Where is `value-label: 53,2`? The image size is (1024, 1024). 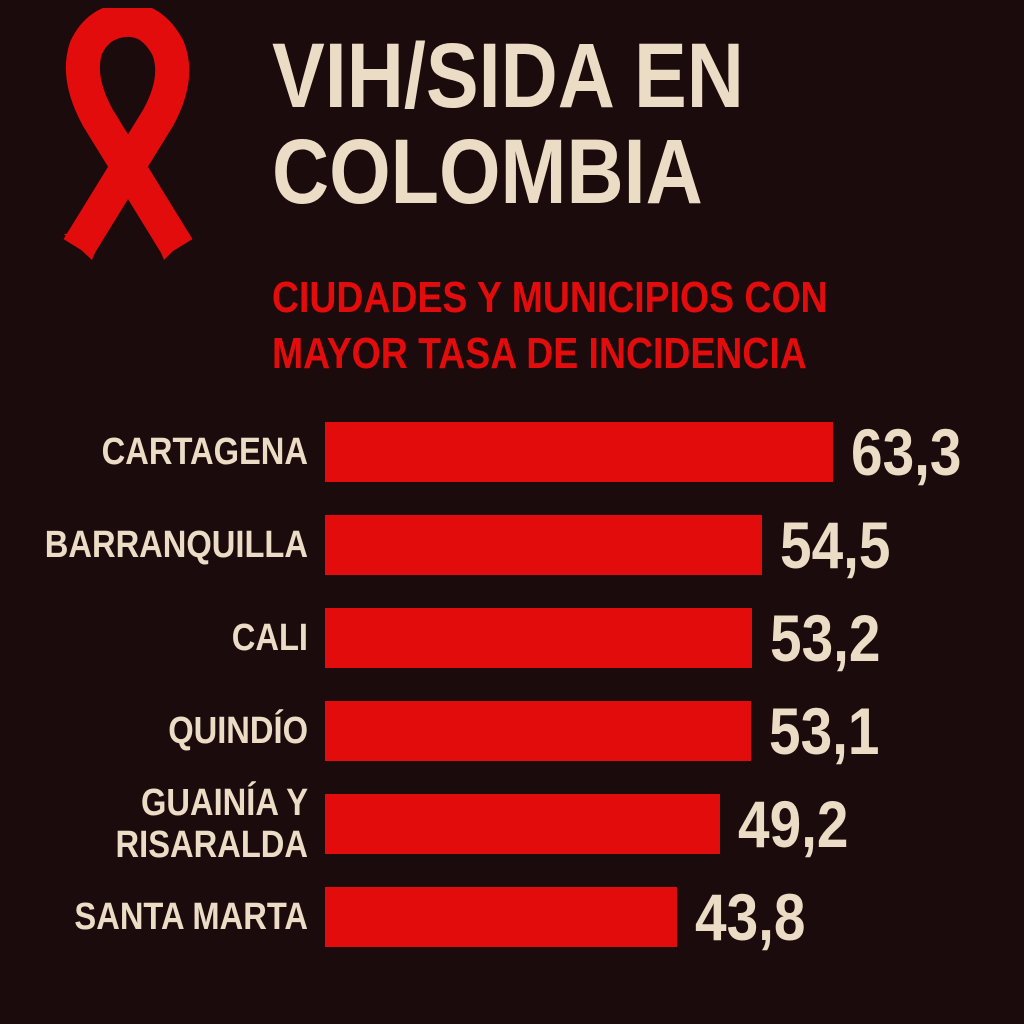
value-label: 53,2 is located at coordinates (825, 638).